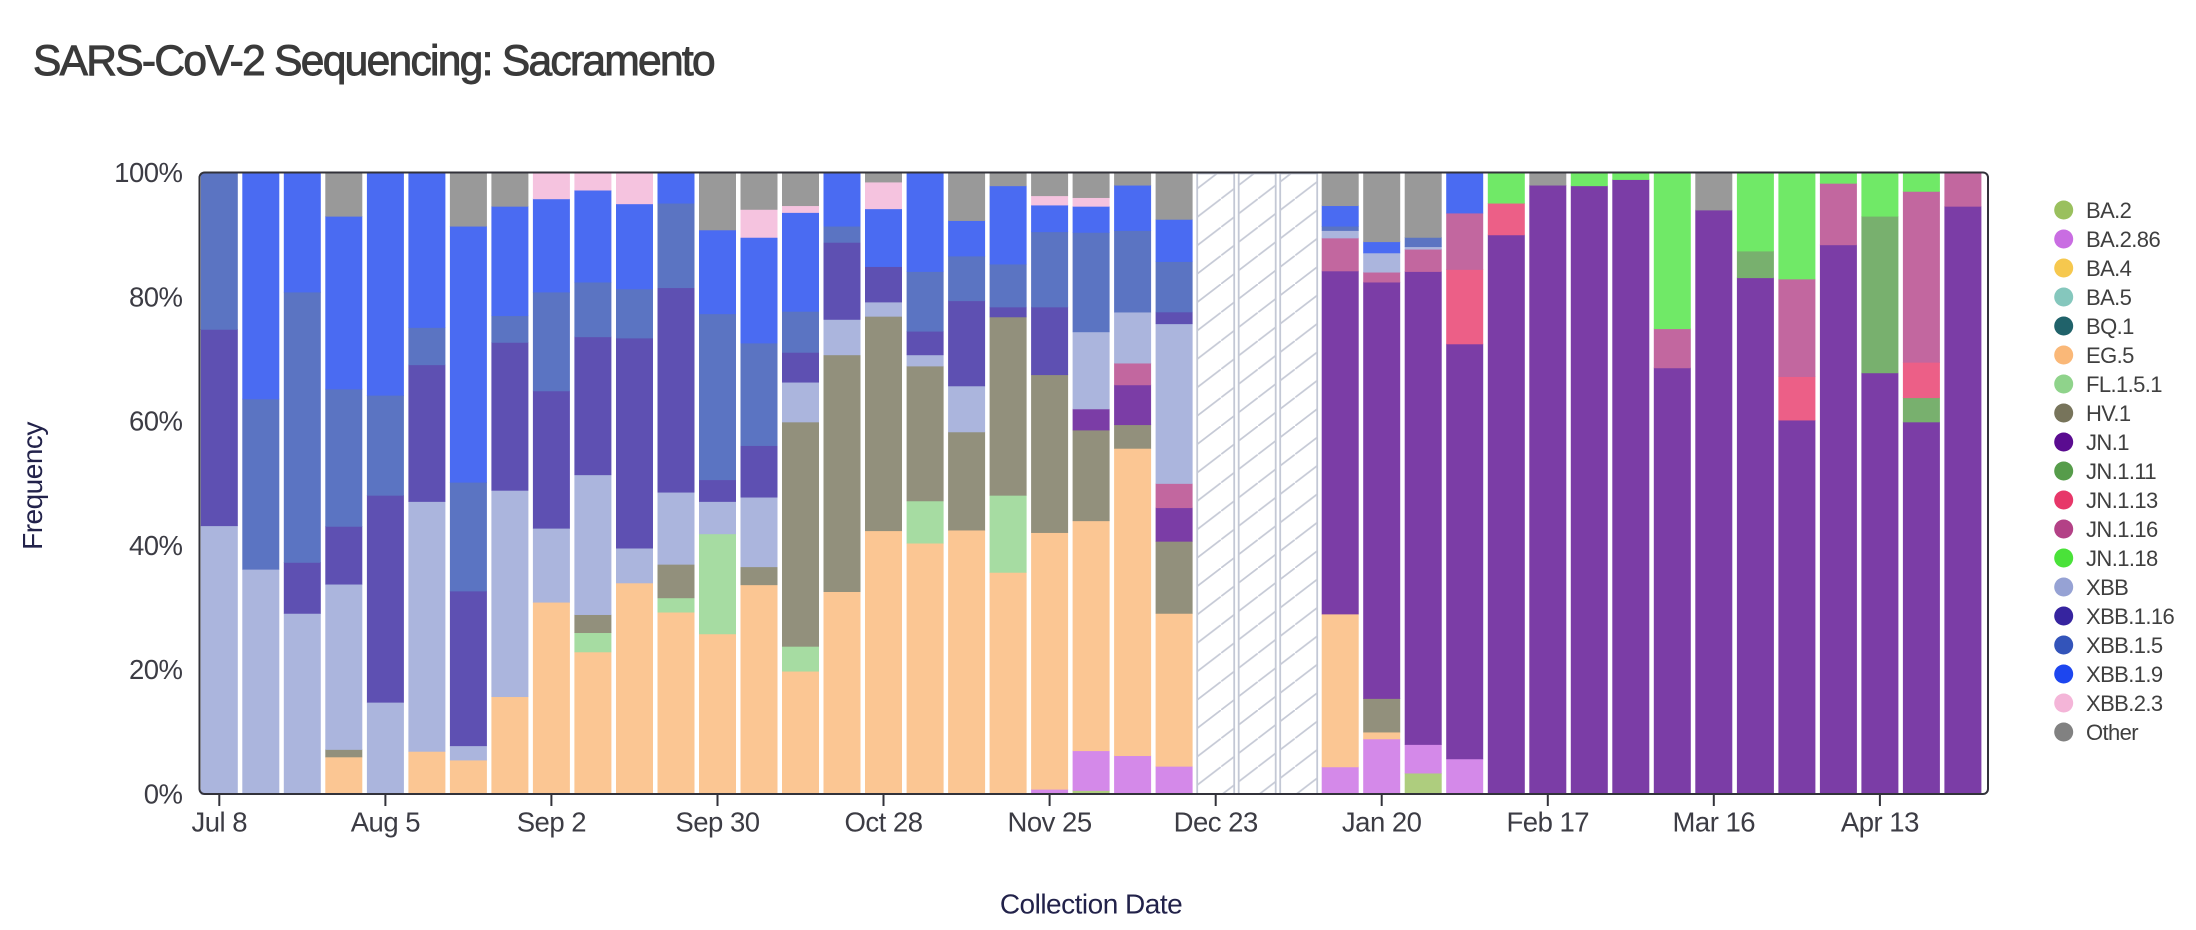 The width and height of the screenshot is (2196, 930). Describe the element at coordinates (1880, 822) in the screenshot. I see `svg-text: Apr 13` at that location.